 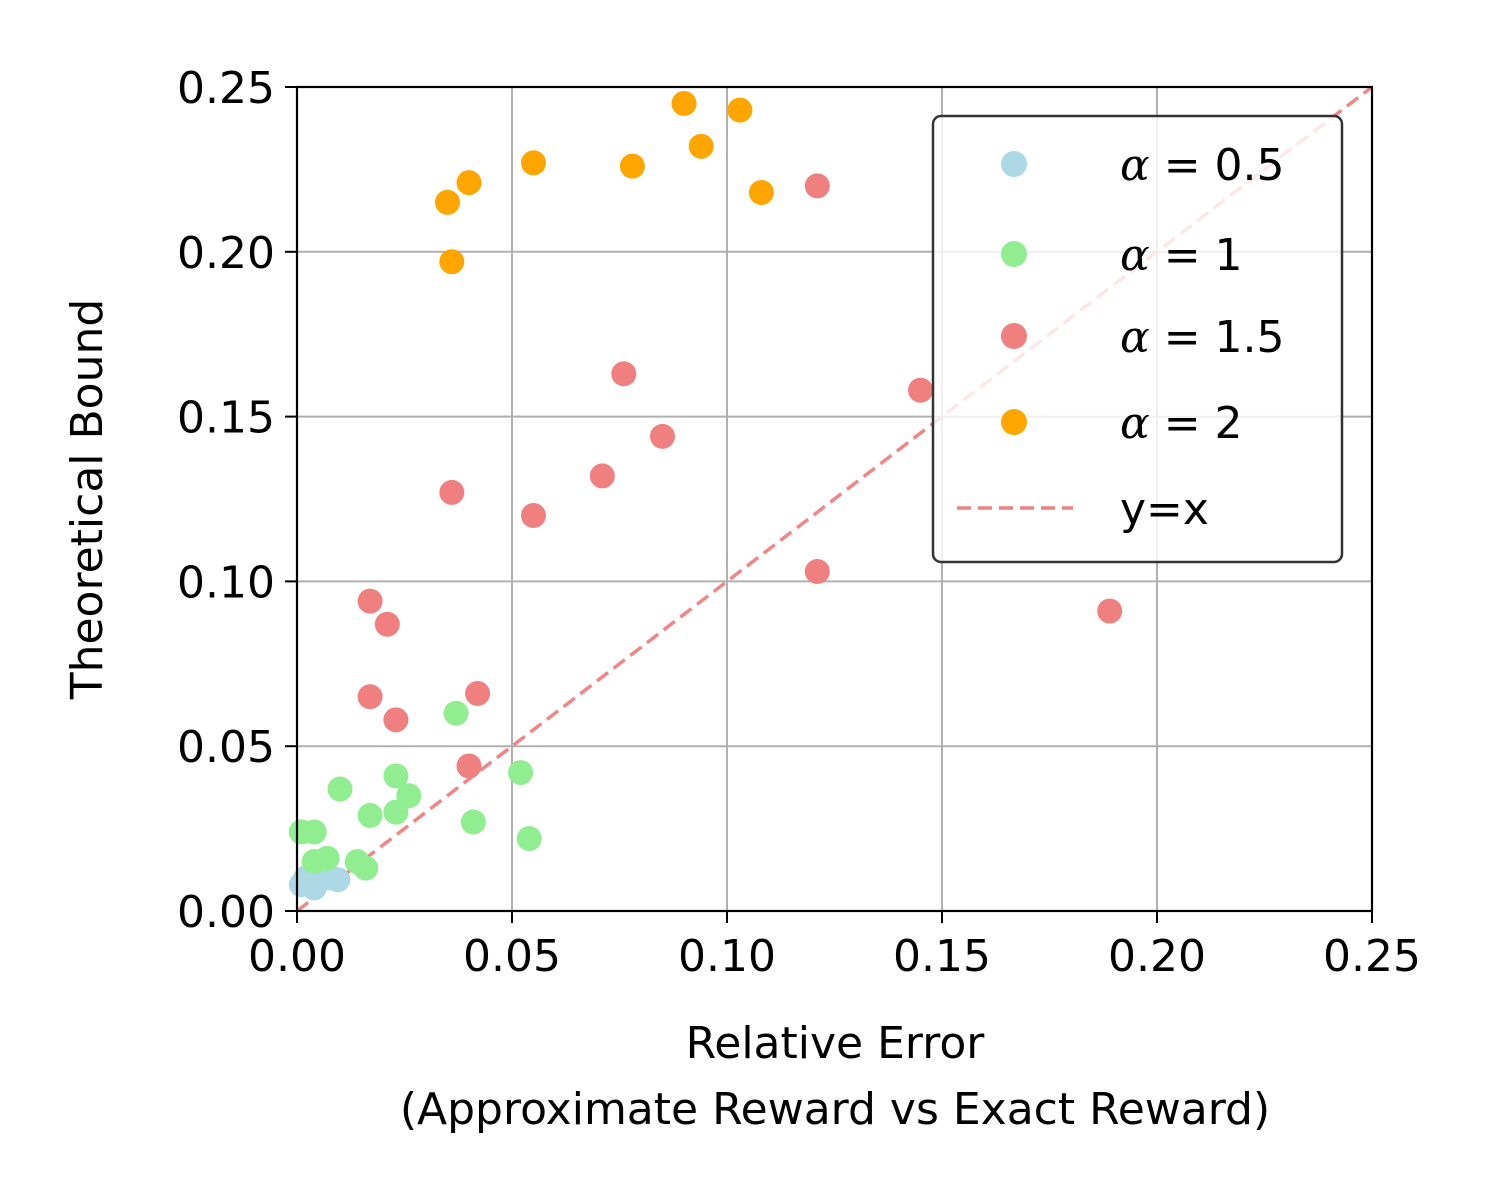 What do you see at coordinates (835, 1109) in the screenshot?
I see `x-axis-label-line2: (Approximate Reward vs Exact Reward)` at bounding box center [835, 1109].